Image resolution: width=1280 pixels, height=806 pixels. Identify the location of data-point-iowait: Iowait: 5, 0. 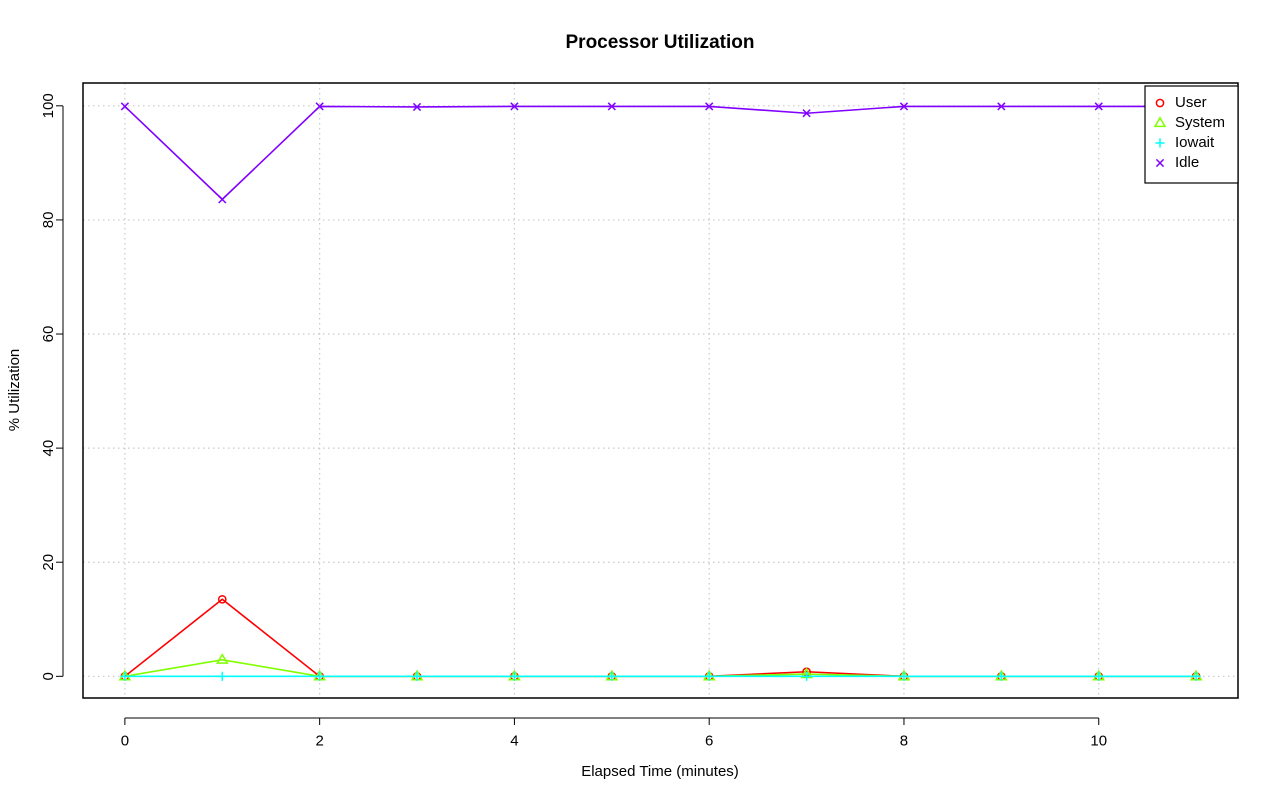
(612, 676).